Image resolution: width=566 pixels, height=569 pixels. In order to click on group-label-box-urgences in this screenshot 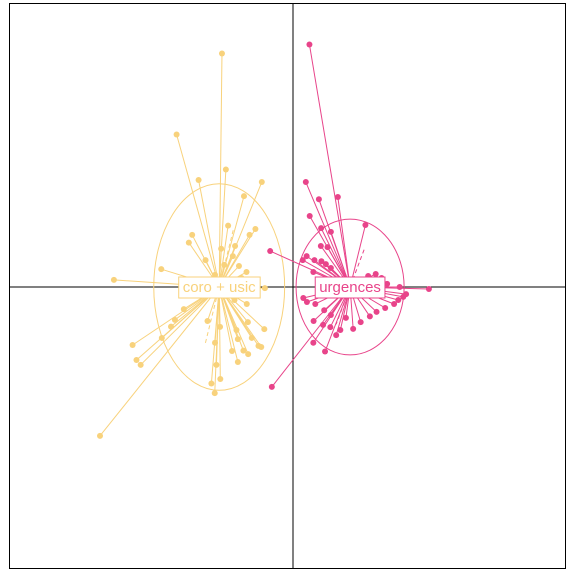, I will do `click(350, 287)`.